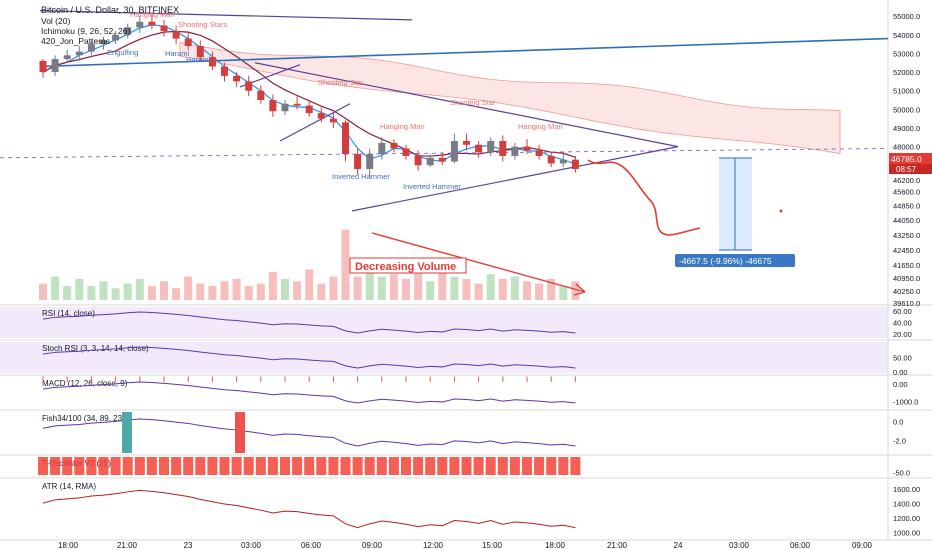 This screenshot has height=550, width=932. I want to click on time-tick: 18:00, so click(555, 545).